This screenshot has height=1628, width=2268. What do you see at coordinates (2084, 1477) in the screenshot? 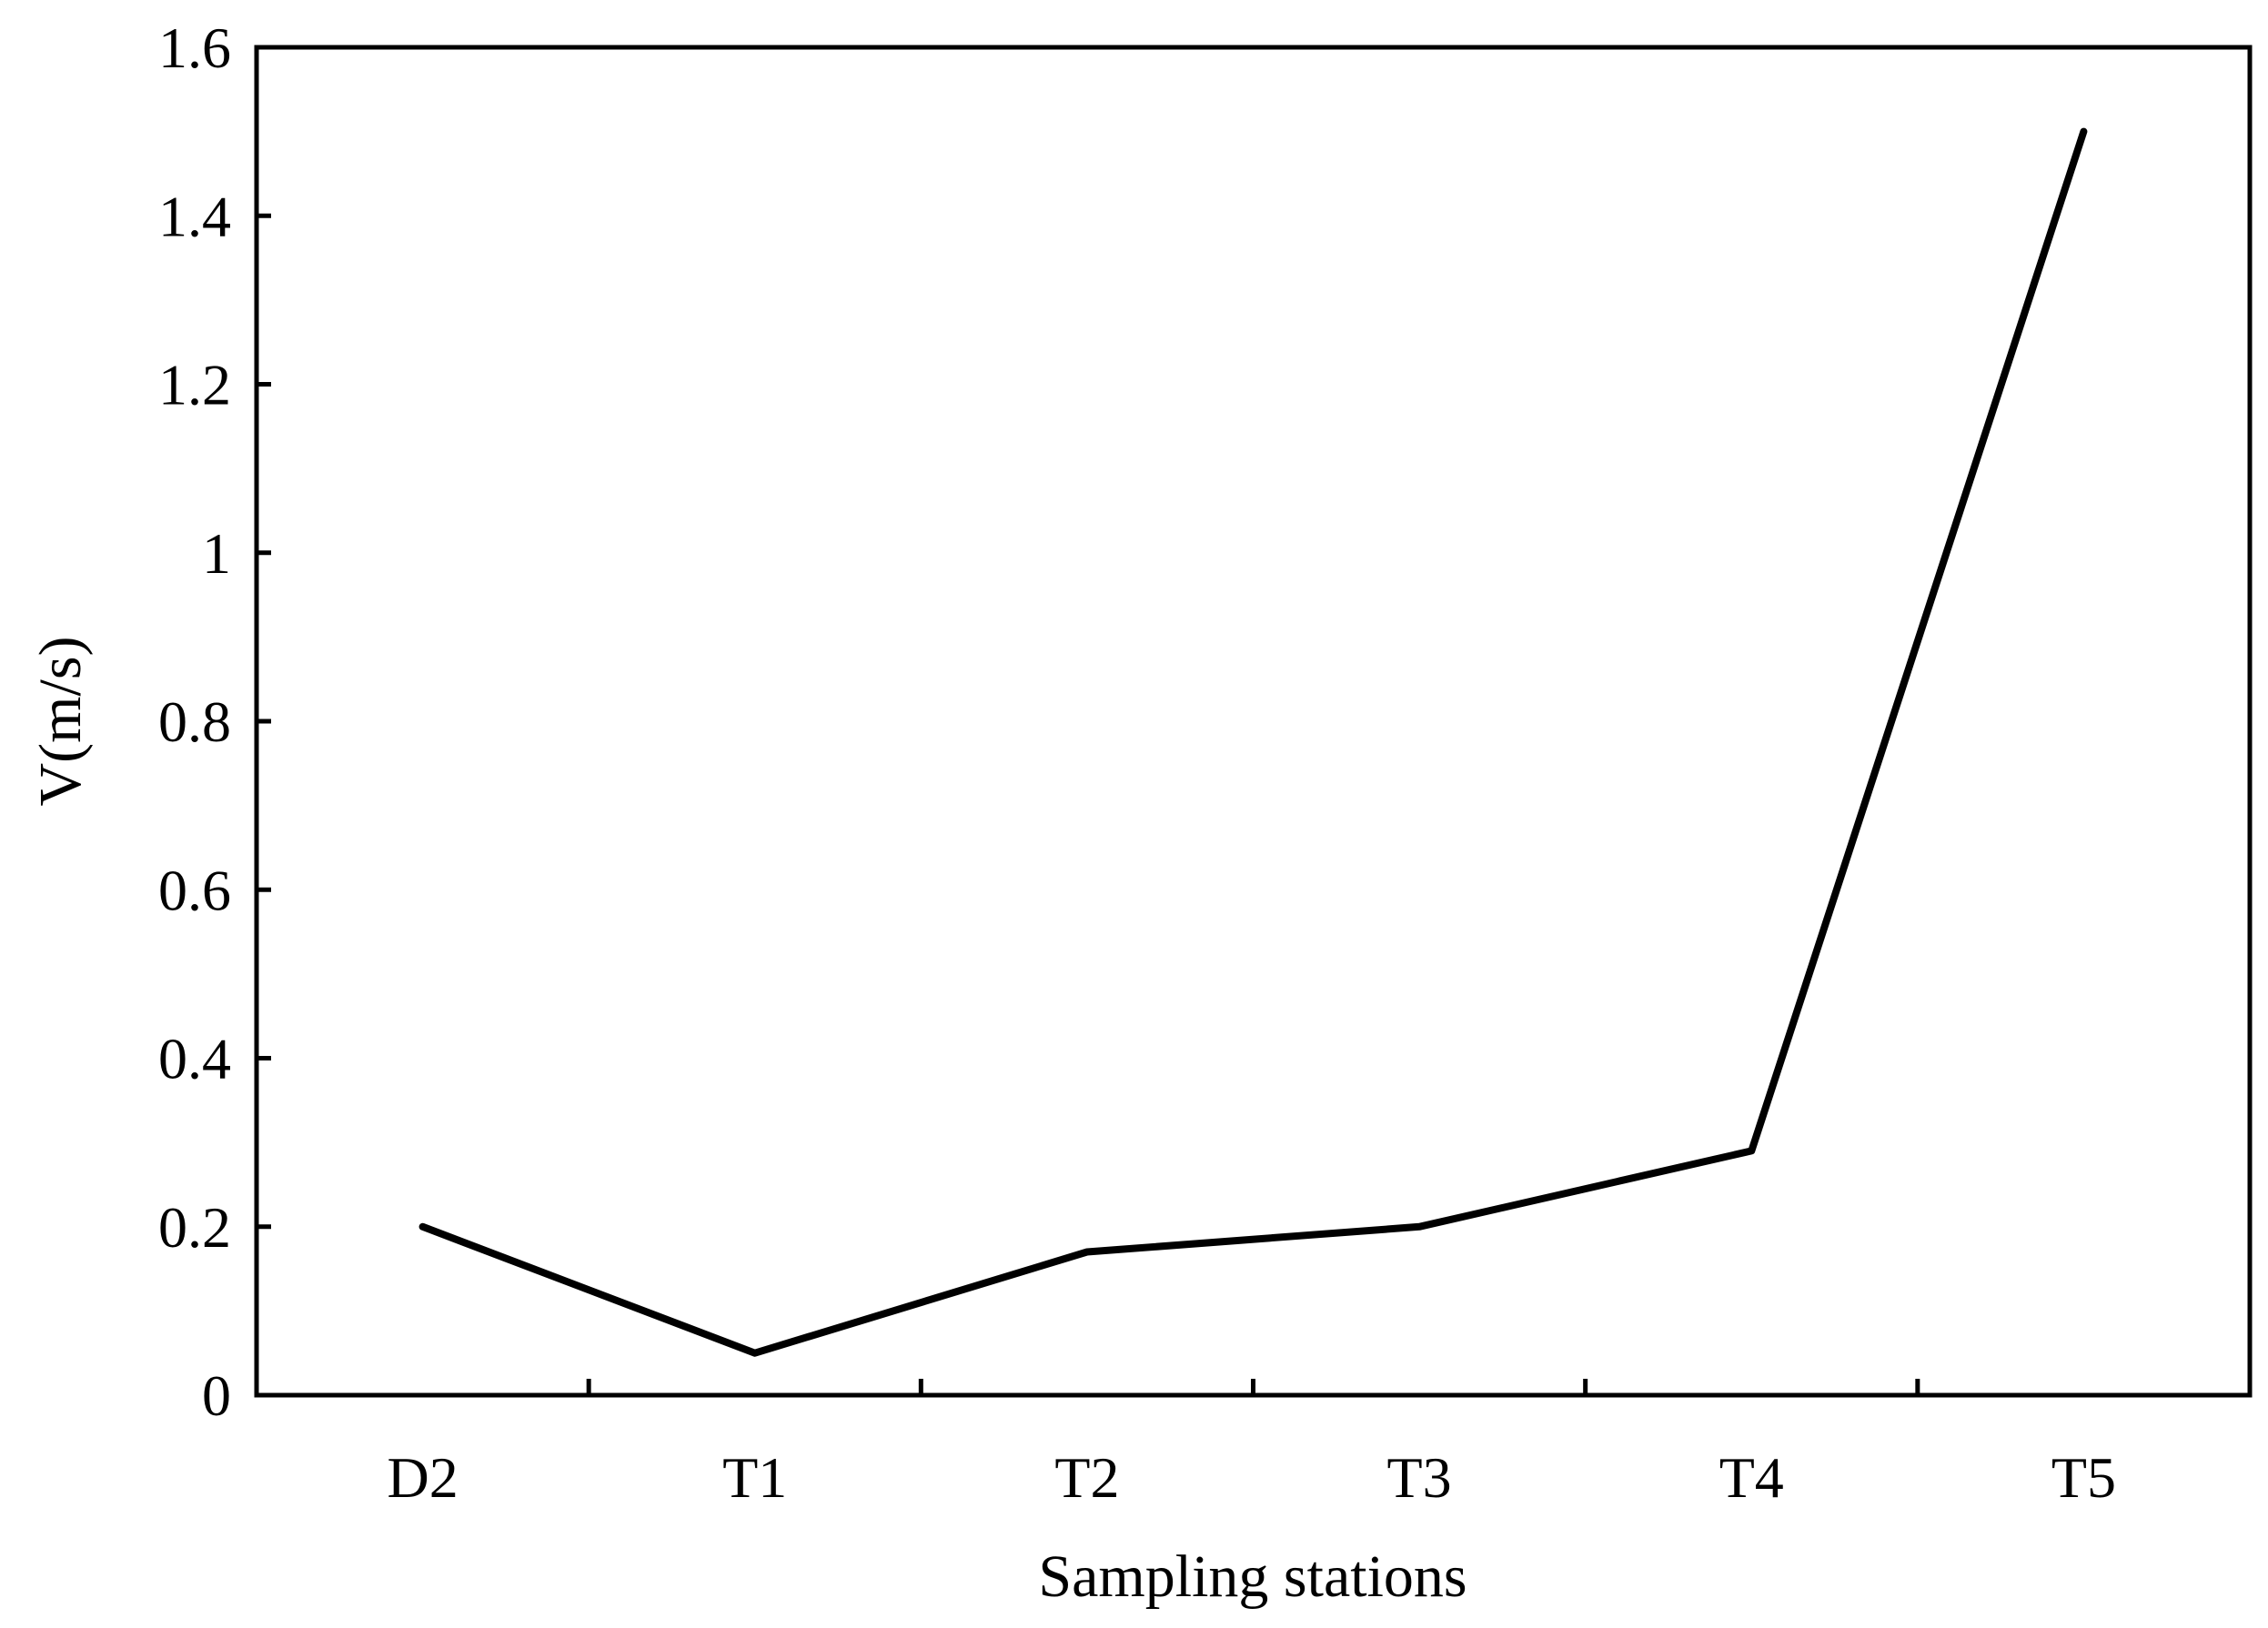
I see `x-tick-label: T5` at bounding box center [2084, 1477].